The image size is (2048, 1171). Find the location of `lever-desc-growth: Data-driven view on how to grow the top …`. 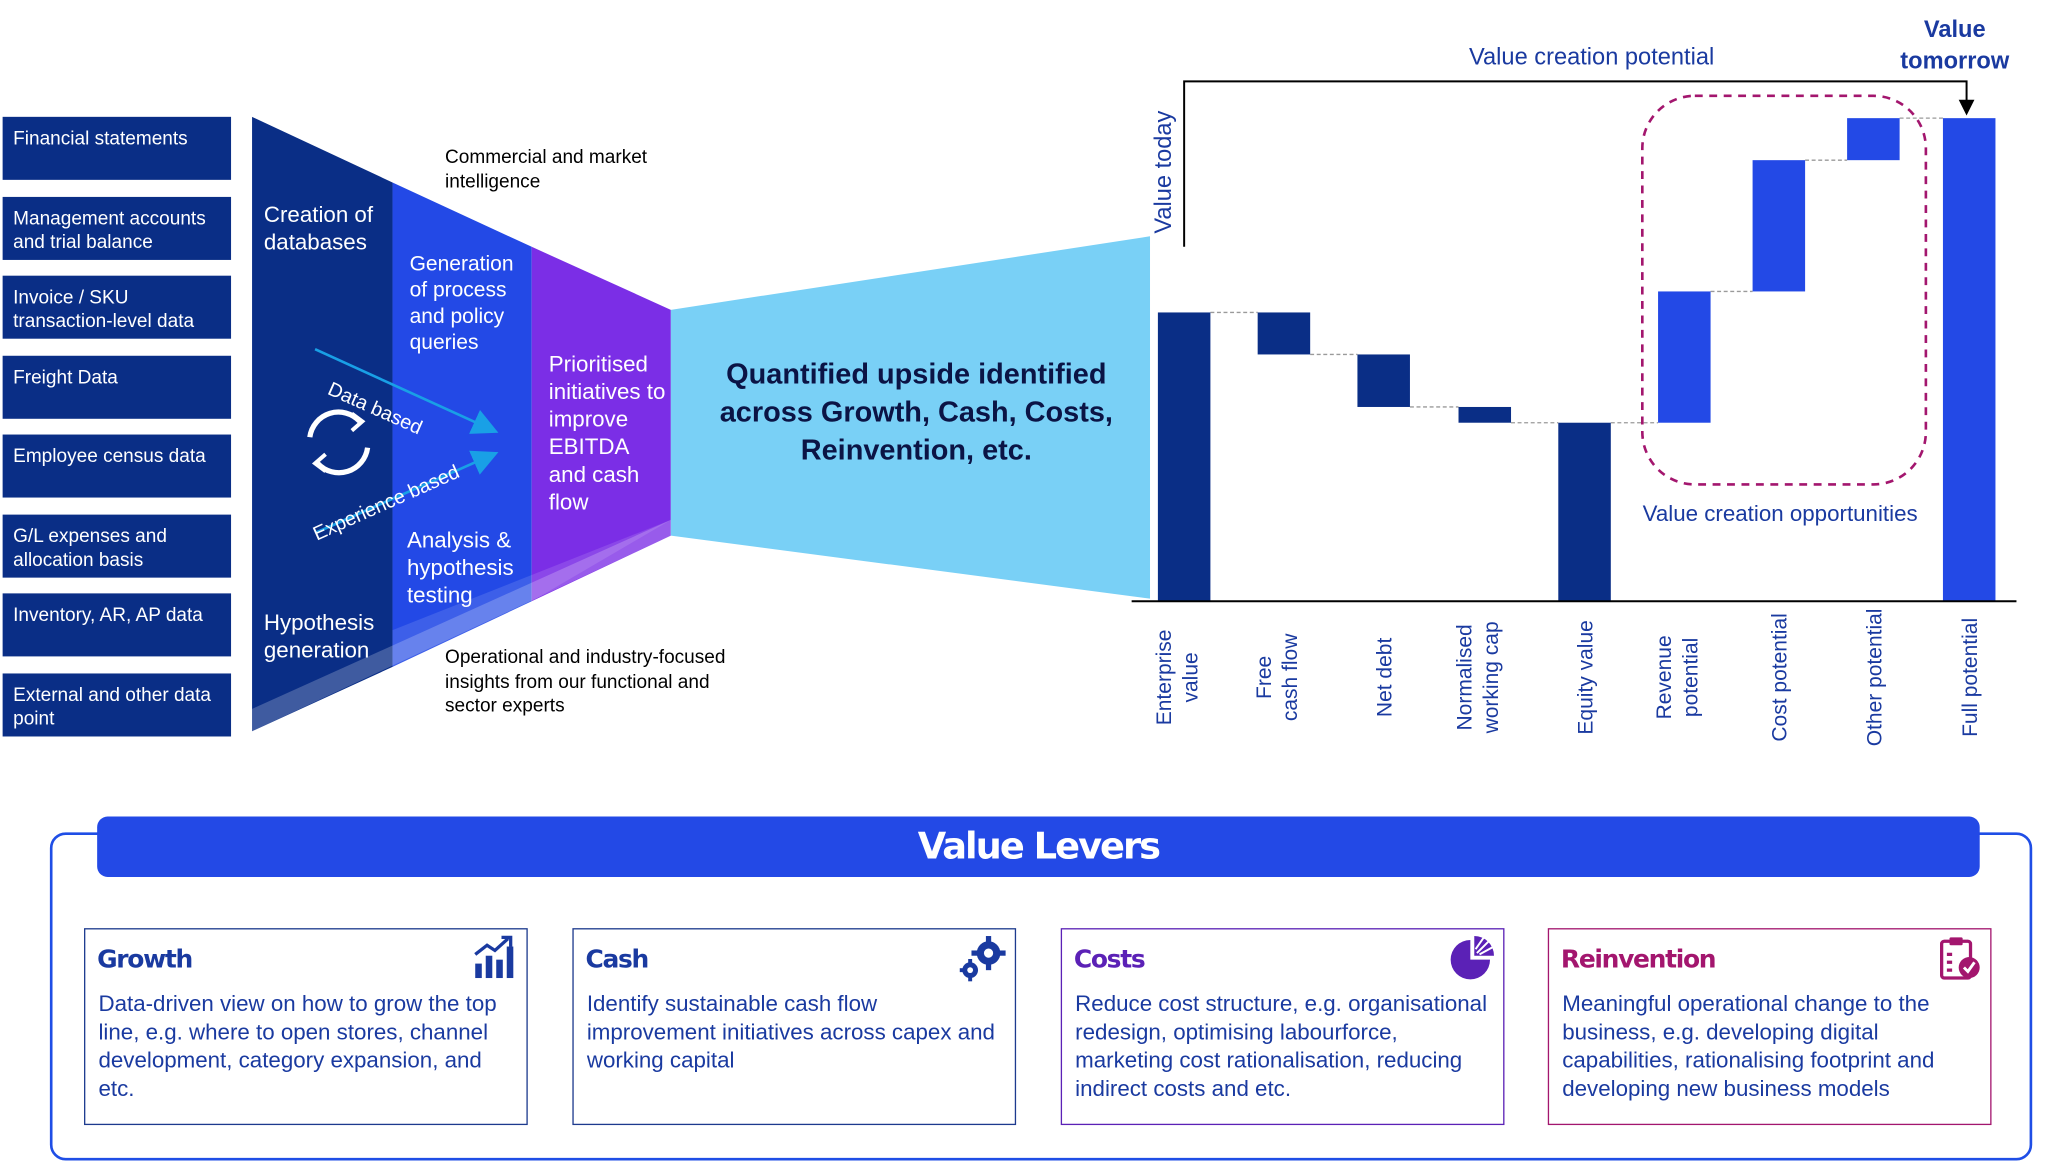

lever-desc-growth: Data-driven view on how to grow the top … is located at coordinates (297, 1046).